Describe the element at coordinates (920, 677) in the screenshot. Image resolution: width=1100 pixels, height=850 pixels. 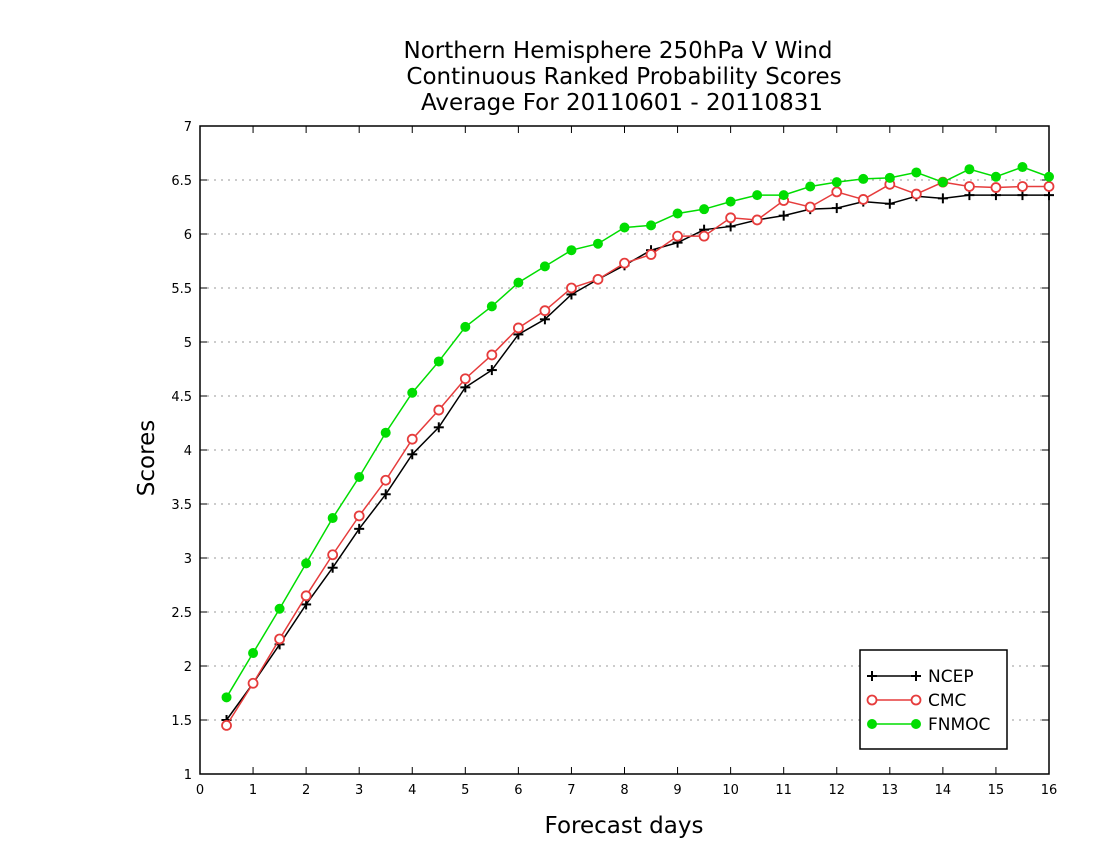
I see `legend-item-ncep: NCEP` at that location.